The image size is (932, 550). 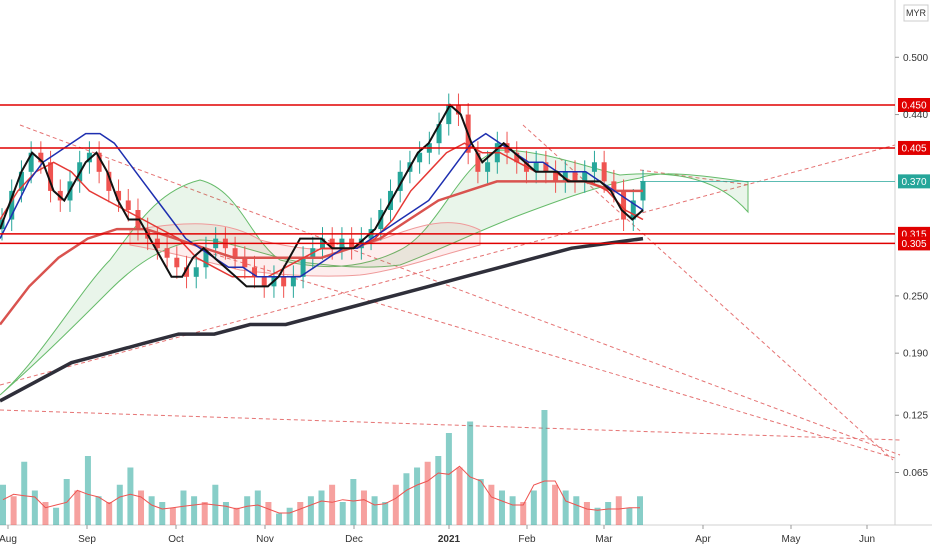 I want to click on y-tick-label: 0.065, so click(x=915, y=473).